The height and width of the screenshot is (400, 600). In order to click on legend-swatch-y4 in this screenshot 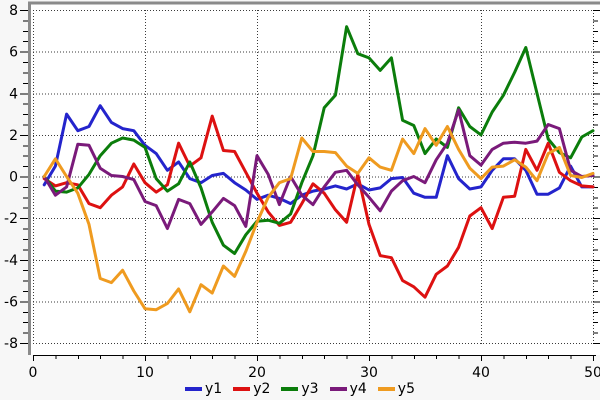, I will do `click(338, 389)`.